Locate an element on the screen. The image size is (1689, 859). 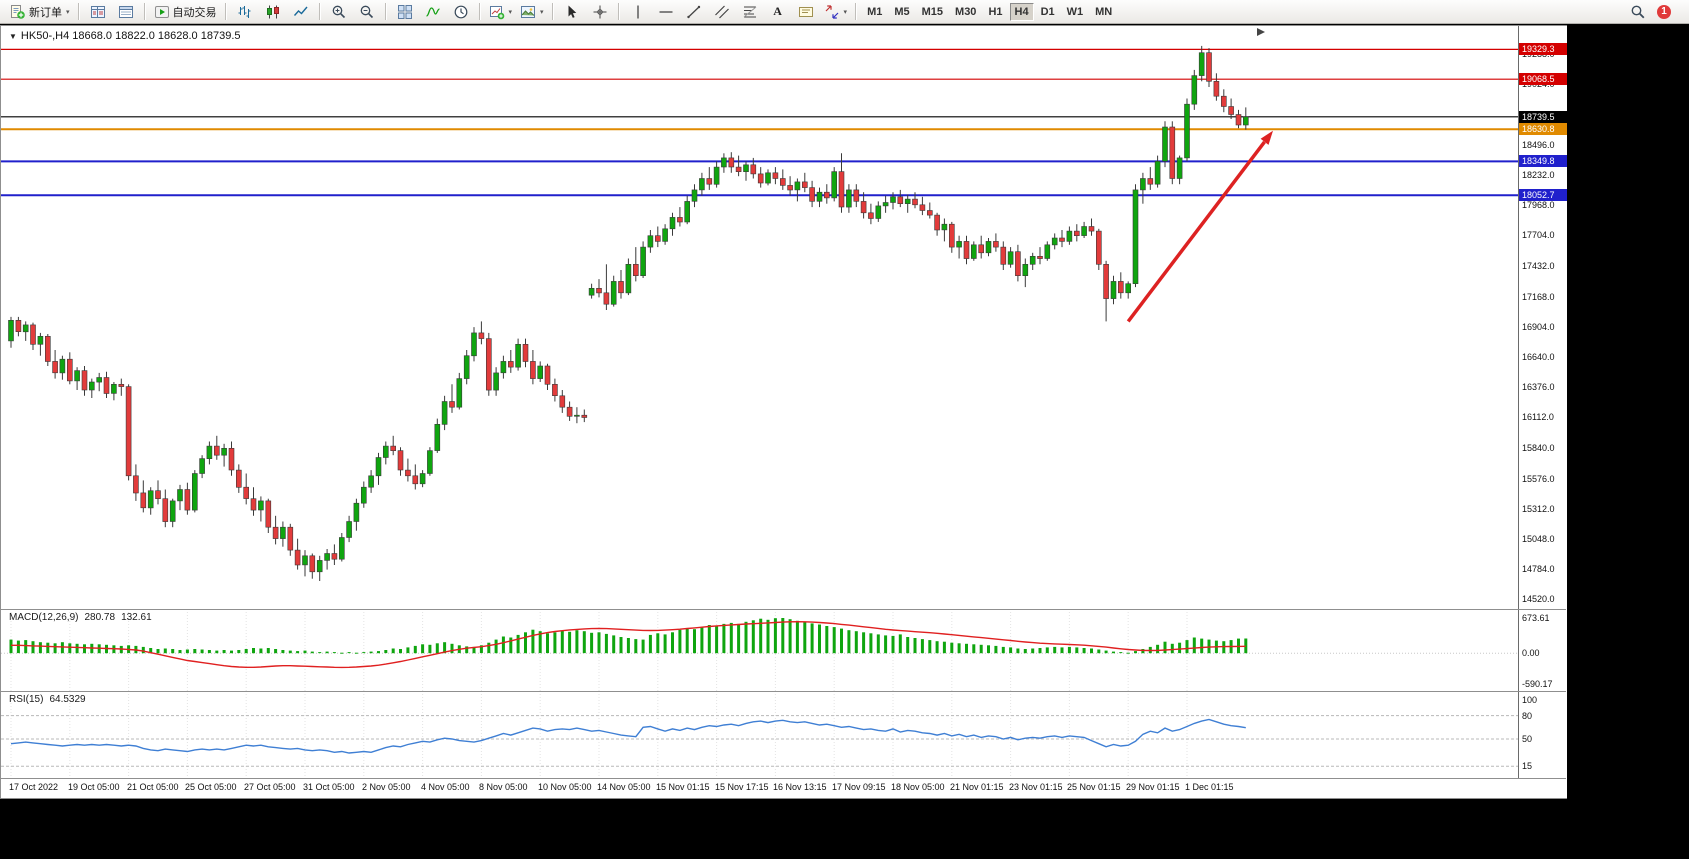
line-chart-icon is located at coordinates (301, 12).